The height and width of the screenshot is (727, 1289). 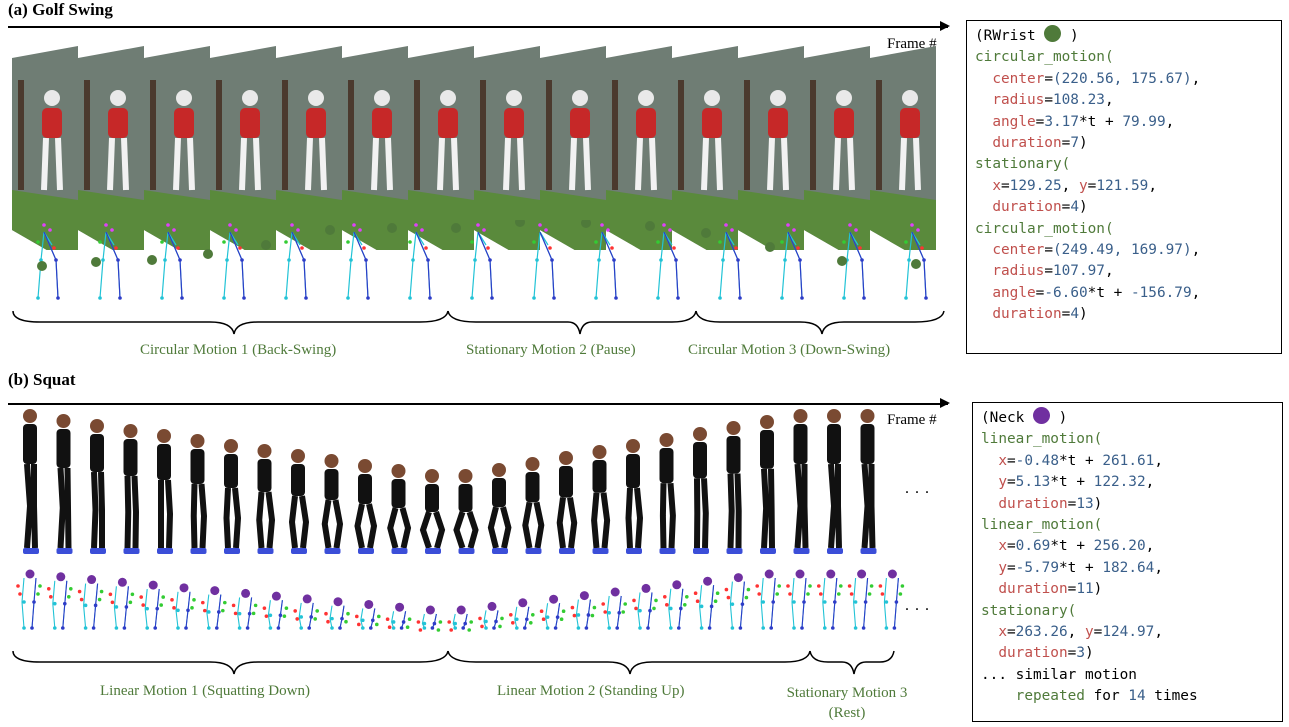 What do you see at coordinates (42, 379) in the screenshot?
I see `panel-b-title: (b) Squat` at bounding box center [42, 379].